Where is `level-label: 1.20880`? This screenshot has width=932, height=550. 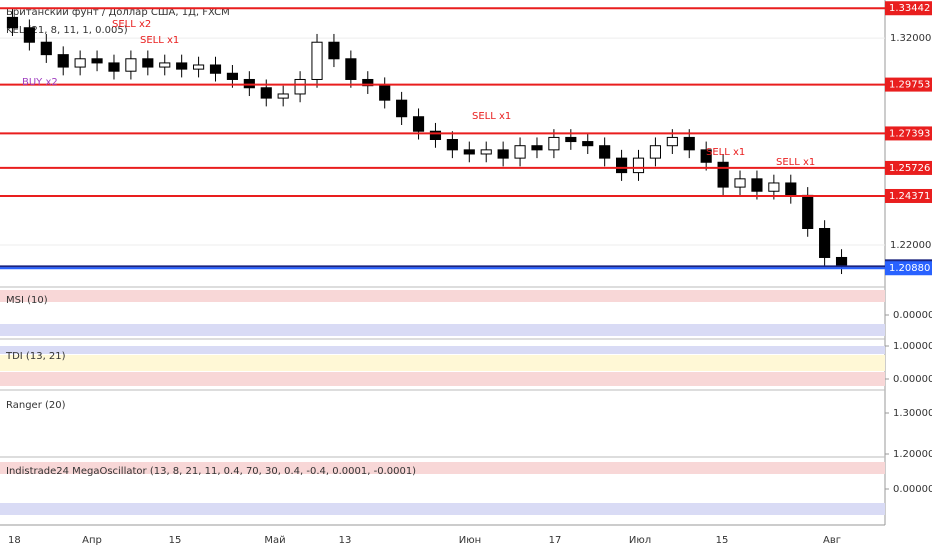
level-label: 1.20880 is located at coordinates (909, 268).